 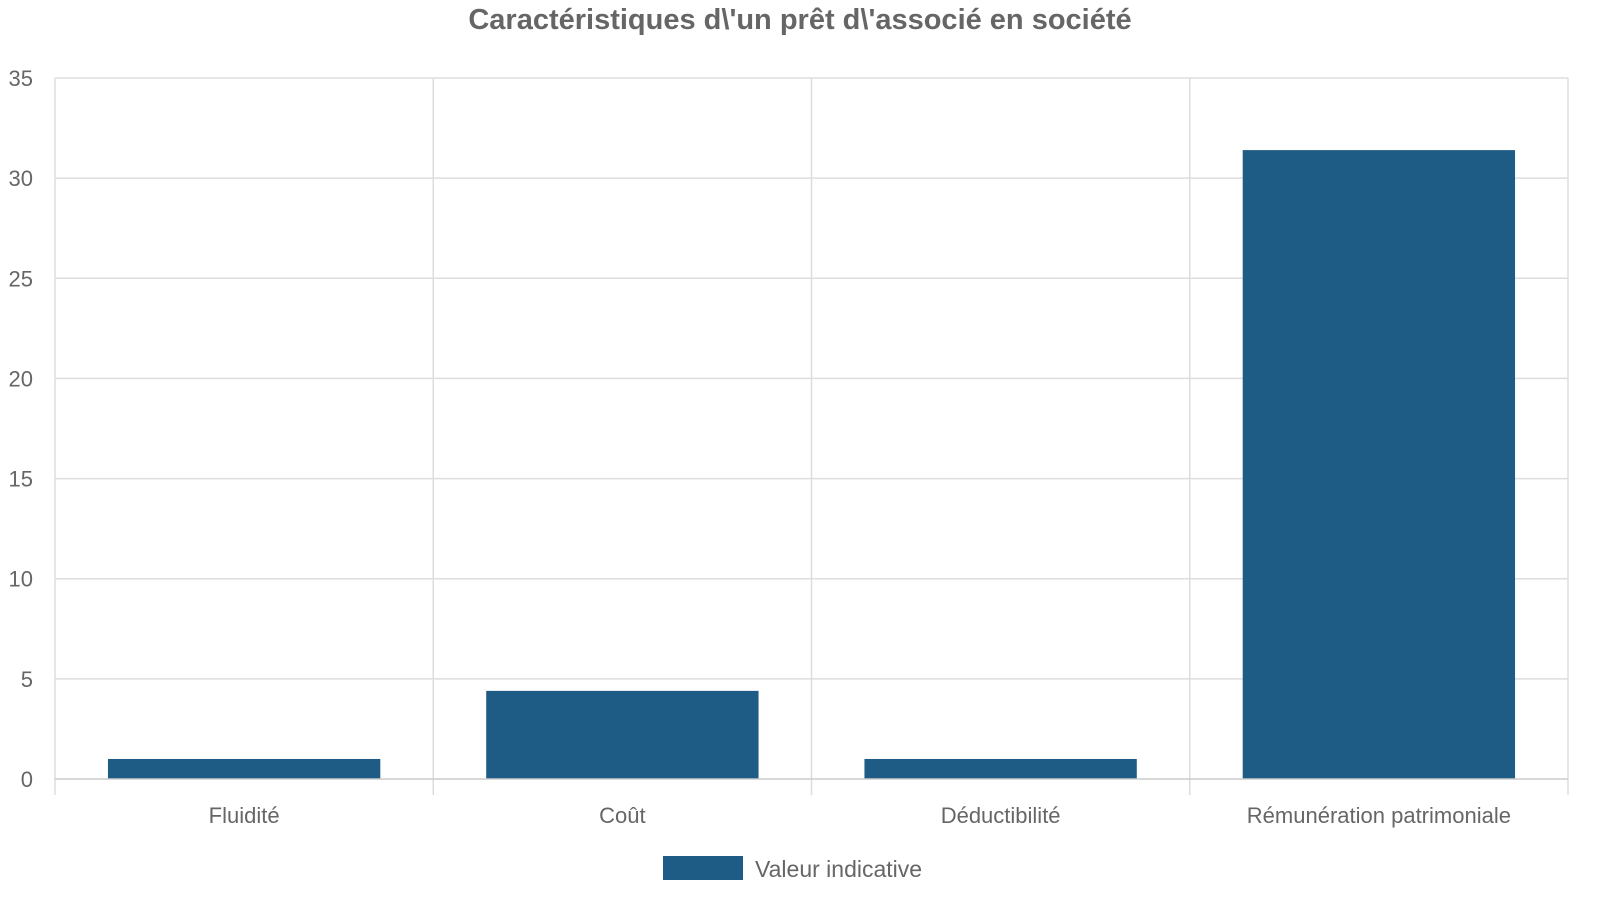 What do you see at coordinates (21, 579) in the screenshot?
I see `y-tick-label: 10` at bounding box center [21, 579].